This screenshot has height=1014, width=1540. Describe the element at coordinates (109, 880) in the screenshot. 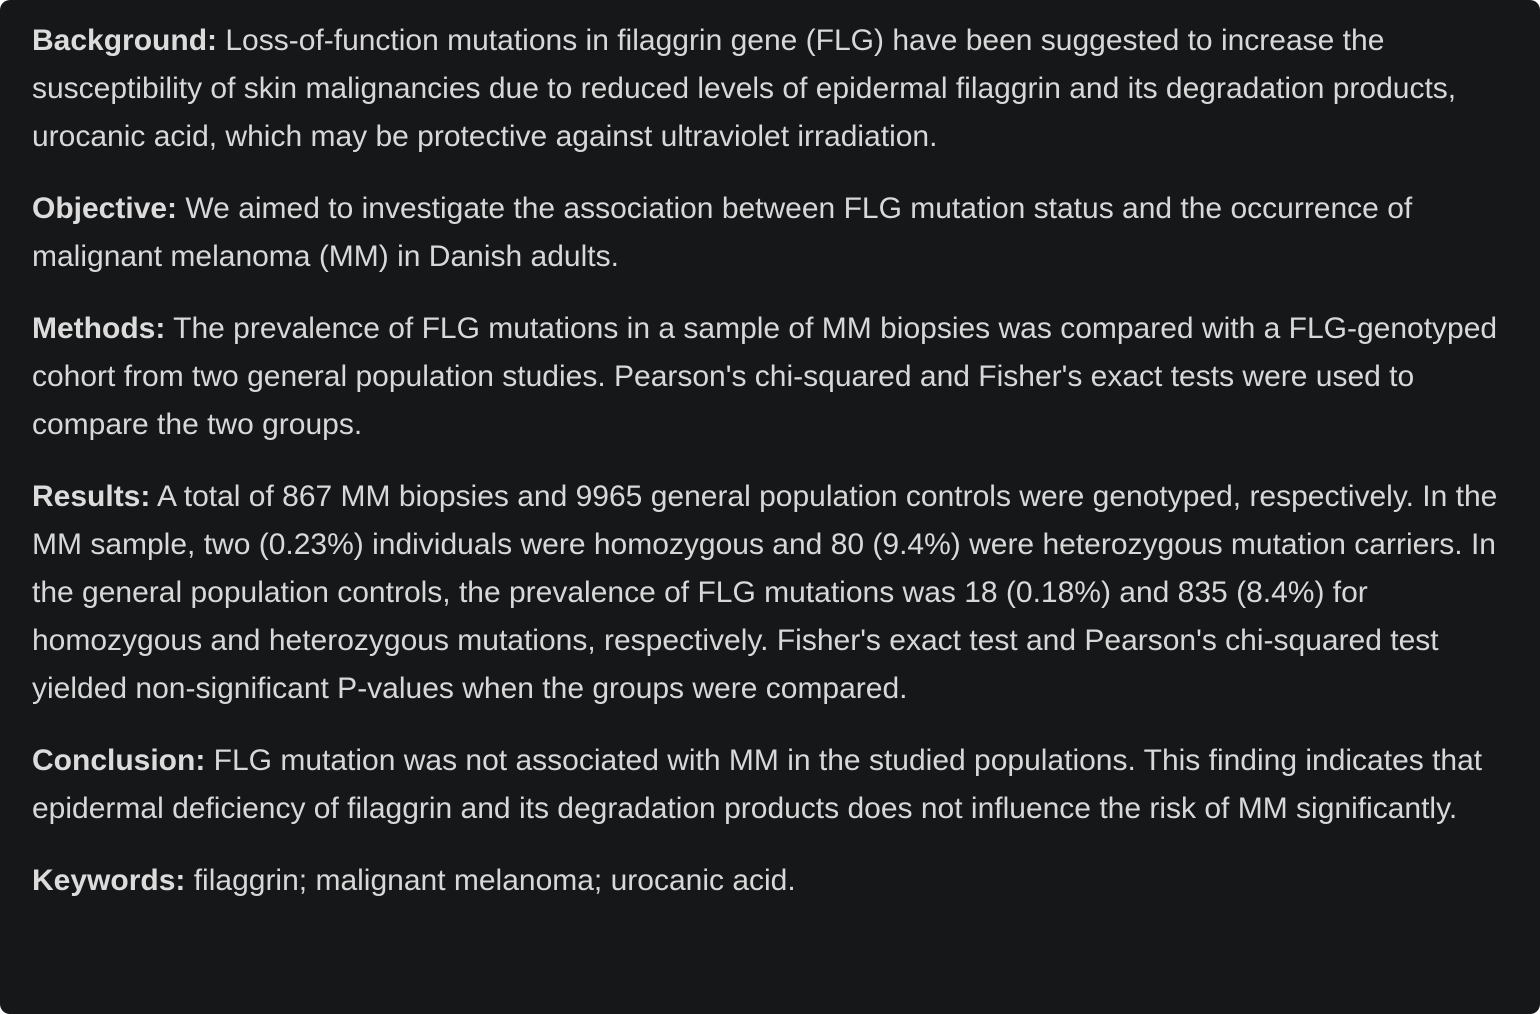

I see `keywords-label: Keywords:` at that location.